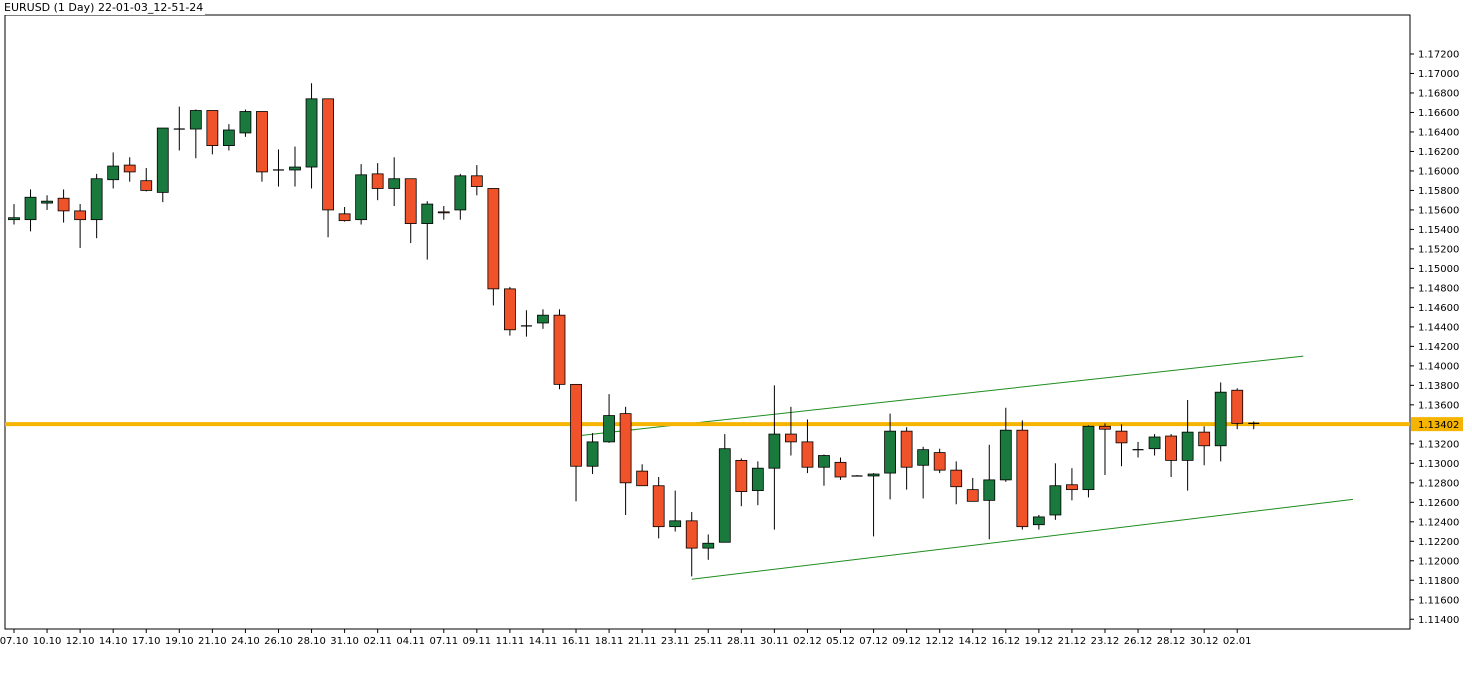  What do you see at coordinates (1438, 366) in the screenshot?
I see `y-tick-label: 1.14000` at bounding box center [1438, 366].